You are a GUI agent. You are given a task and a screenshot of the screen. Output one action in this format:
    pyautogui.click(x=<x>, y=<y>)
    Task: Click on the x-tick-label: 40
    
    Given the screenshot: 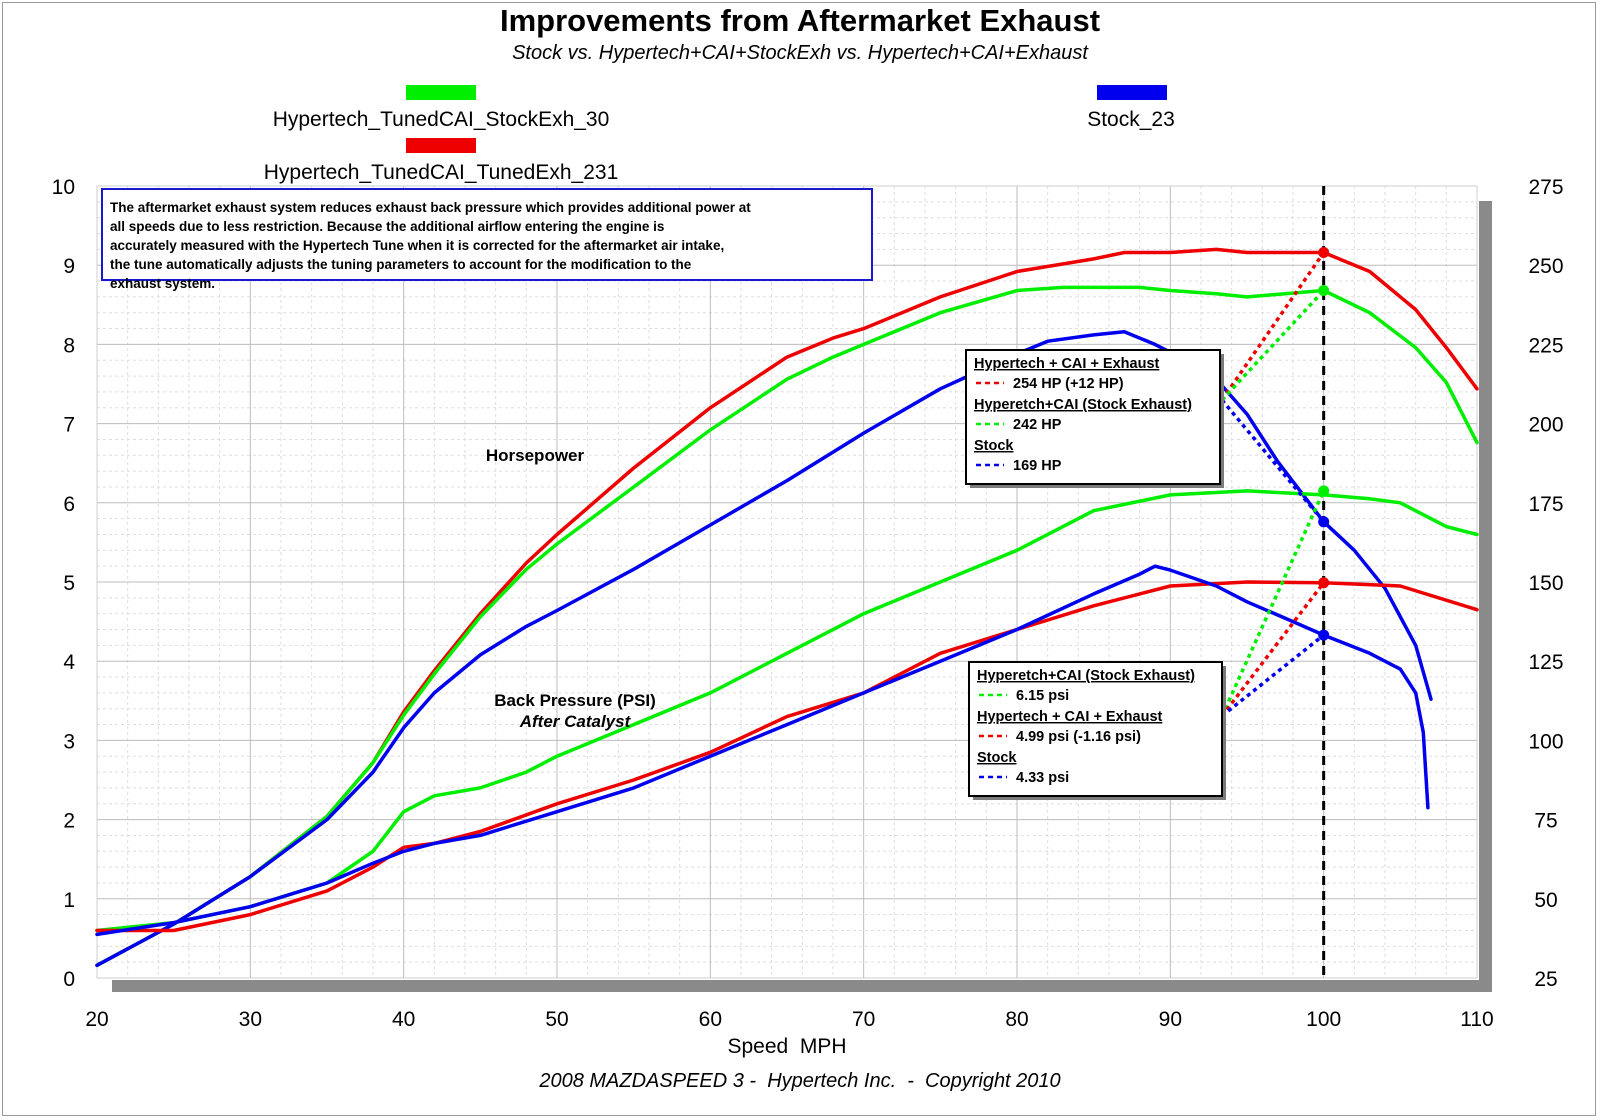 What is the action you would take?
    pyautogui.click(x=403, y=1019)
    